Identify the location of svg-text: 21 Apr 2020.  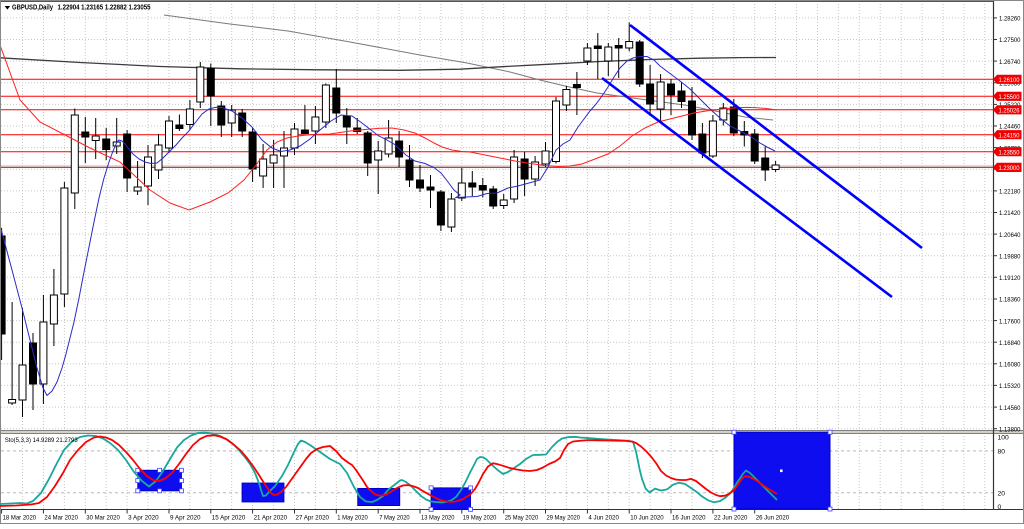
(271, 518).